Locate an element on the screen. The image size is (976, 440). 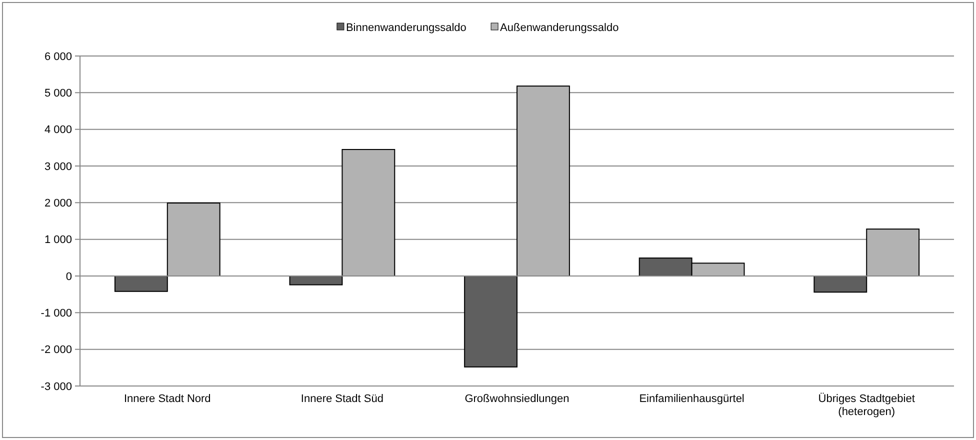
x-tick-label: Übriges Stadtgebiet (heterogen) is located at coordinates (866, 405).